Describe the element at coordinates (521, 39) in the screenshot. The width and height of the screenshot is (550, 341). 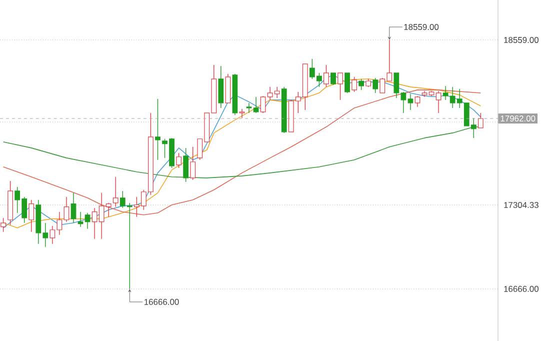
I see `y-tick-label: 18559.00` at that location.